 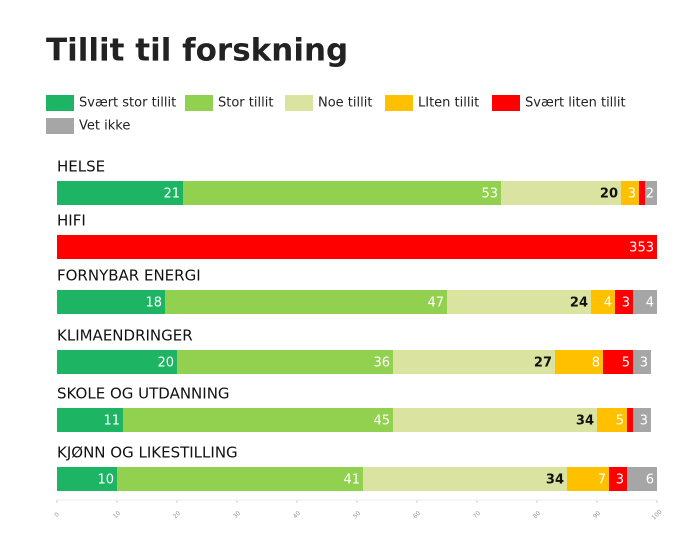 I want to click on legend-label: LIten tillit, so click(x=448, y=103).